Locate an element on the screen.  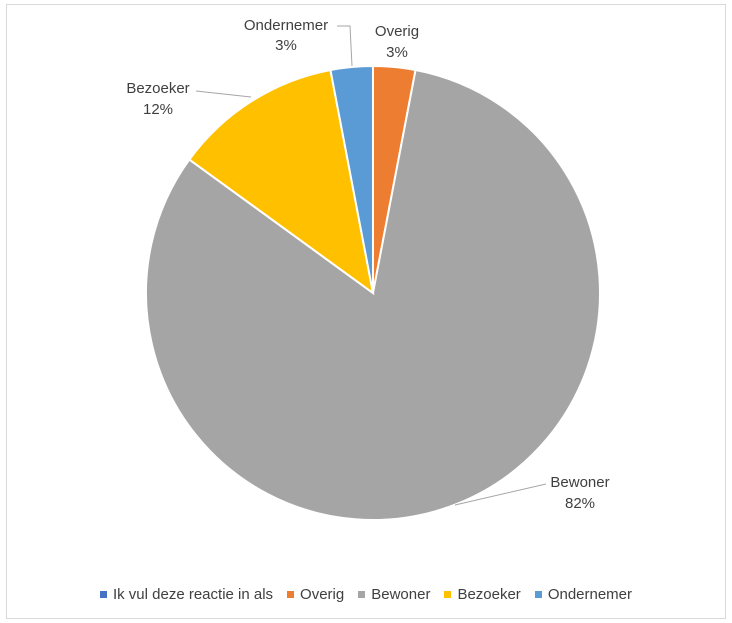
label-ondernemer-value: 3% is located at coordinates (286, 45).